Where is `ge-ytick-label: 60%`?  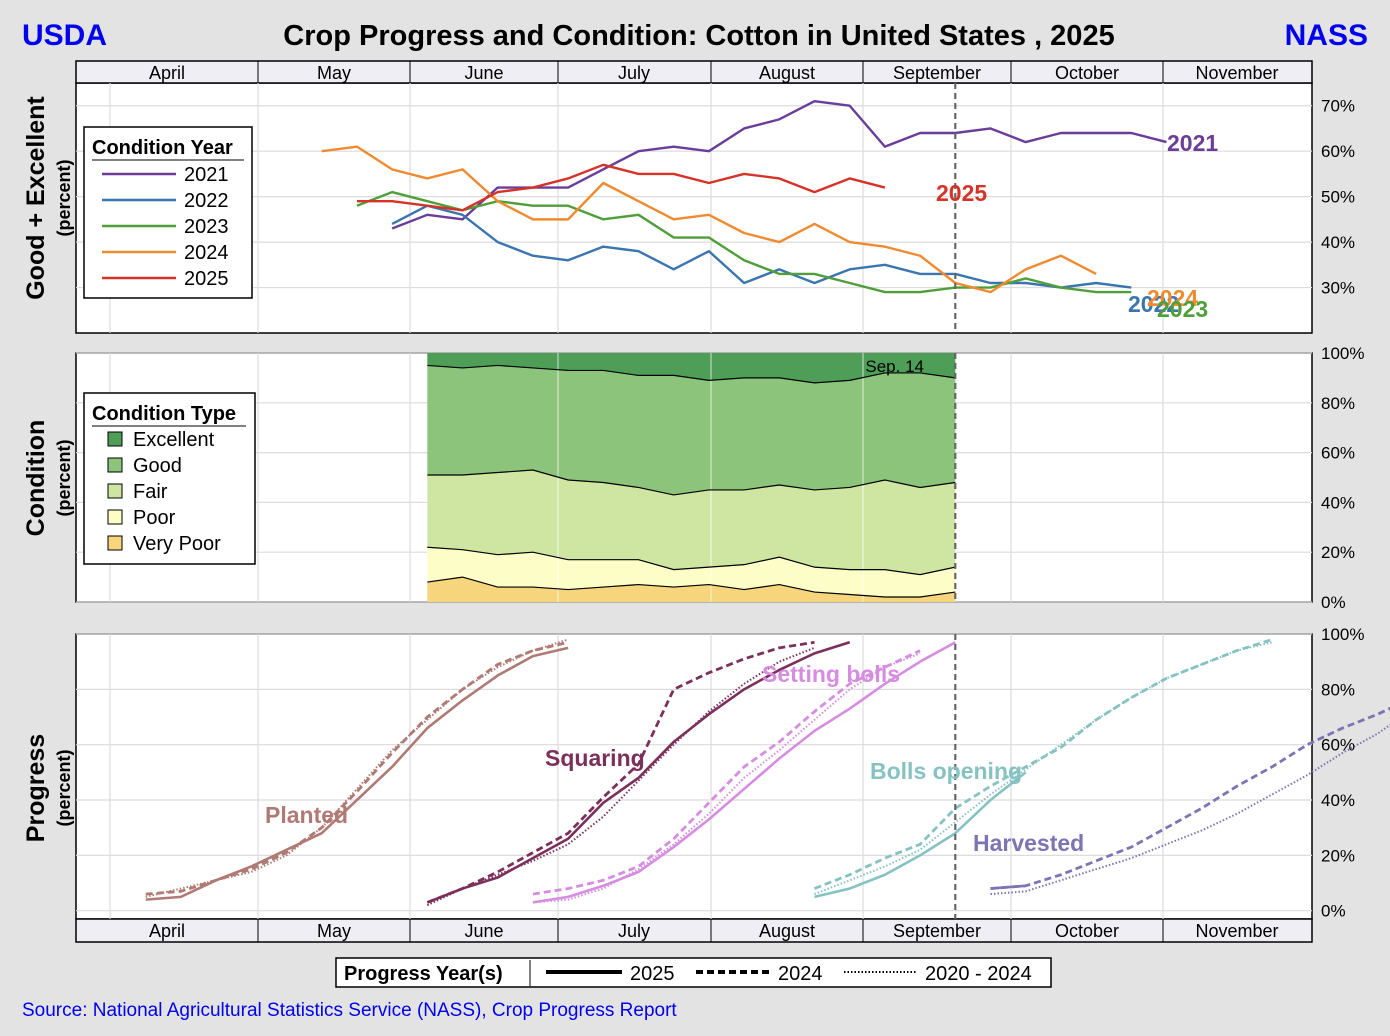
ge-ytick-label: 60% is located at coordinates (1338, 151).